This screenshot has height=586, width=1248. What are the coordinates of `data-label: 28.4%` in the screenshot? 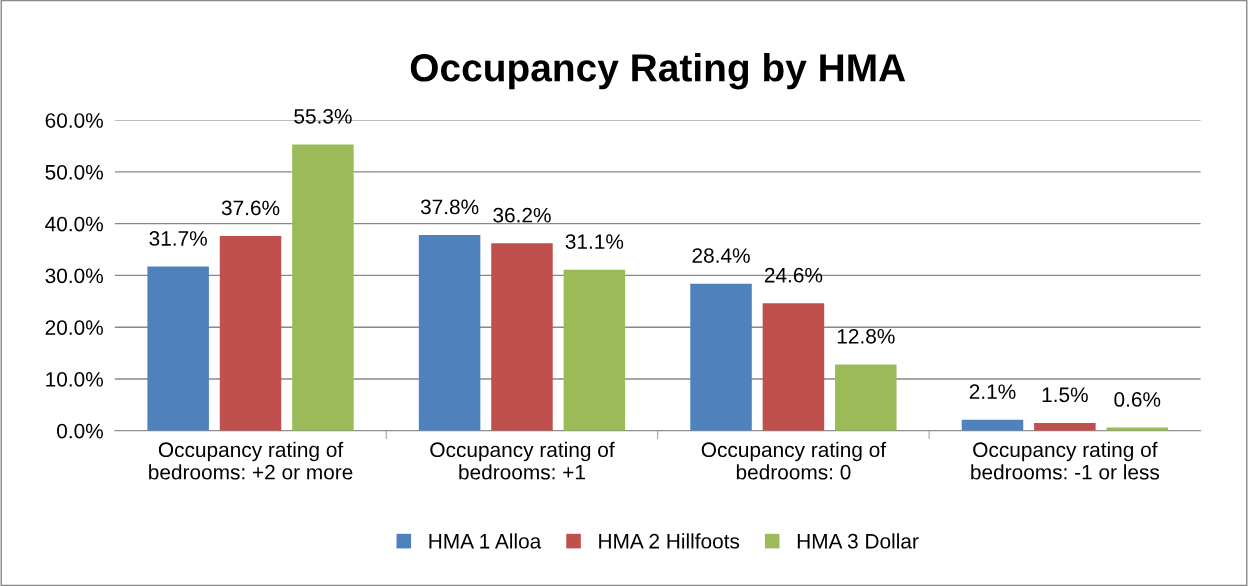 It's located at (721, 255).